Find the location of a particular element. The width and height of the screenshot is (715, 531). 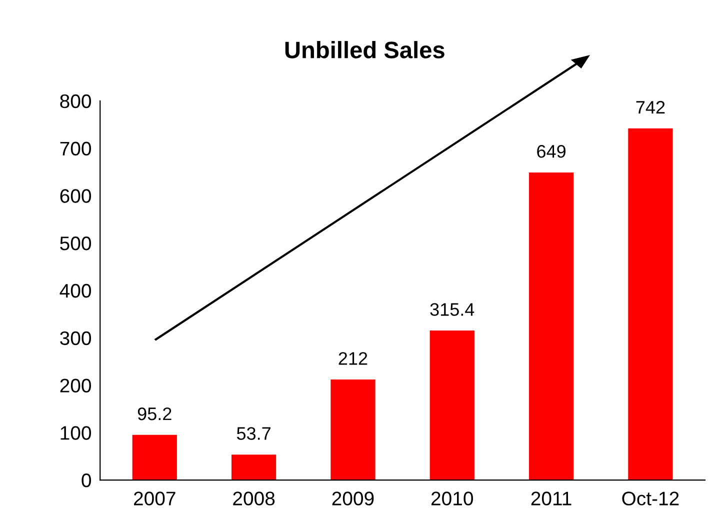

y-tick-label: 200 is located at coordinates (76, 385).